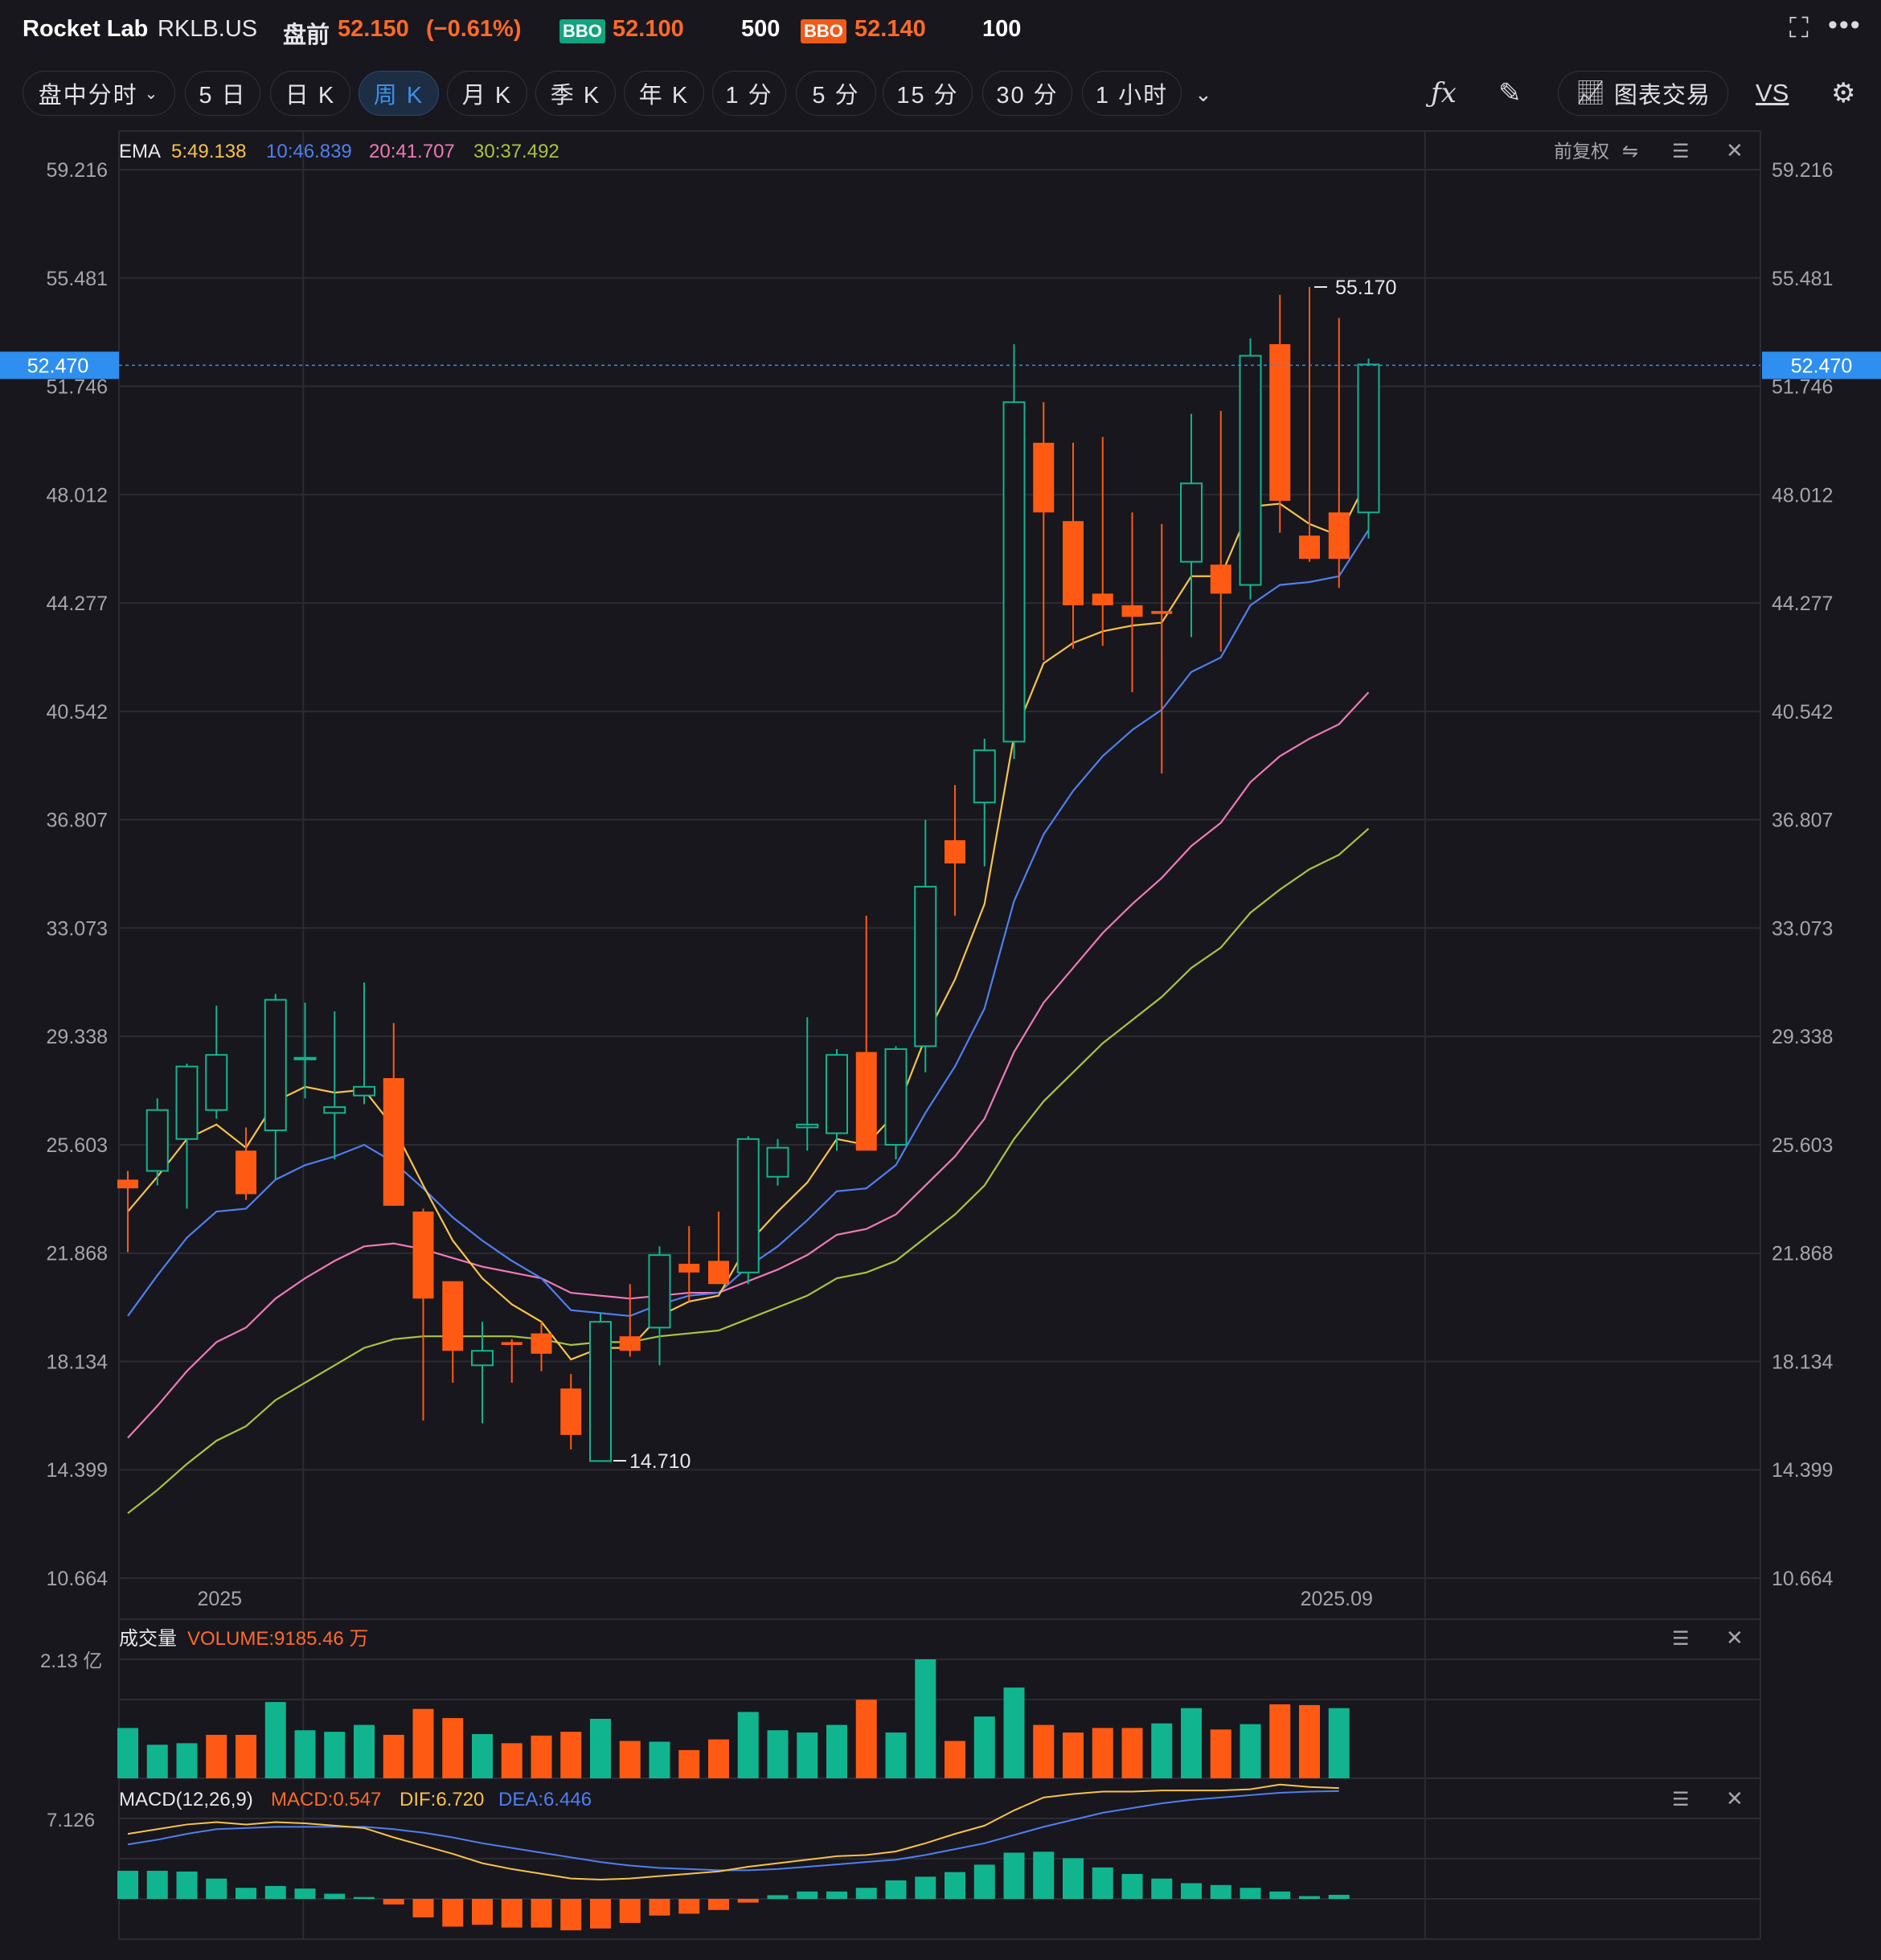 This screenshot has width=1881, height=1960. What do you see at coordinates (1799, 28) in the screenshot?
I see `fullscreen-icon: ⛶` at bounding box center [1799, 28].